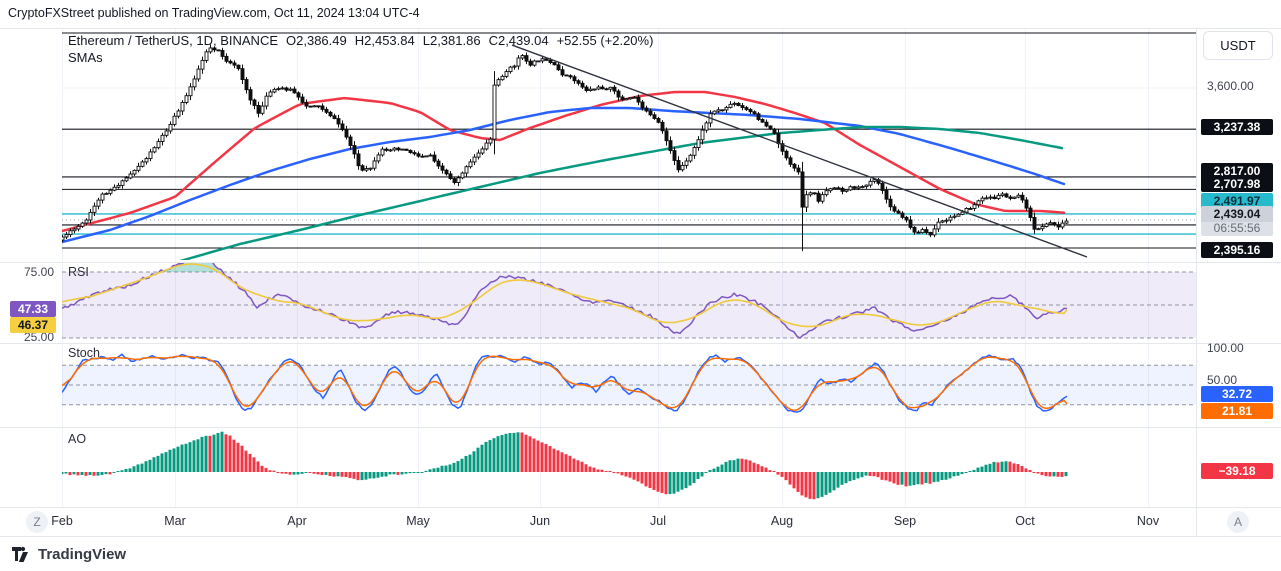 This screenshot has width=1281, height=571. What do you see at coordinates (565, 465) in the screenshot?
I see `ao-histogram` at bounding box center [565, 465].